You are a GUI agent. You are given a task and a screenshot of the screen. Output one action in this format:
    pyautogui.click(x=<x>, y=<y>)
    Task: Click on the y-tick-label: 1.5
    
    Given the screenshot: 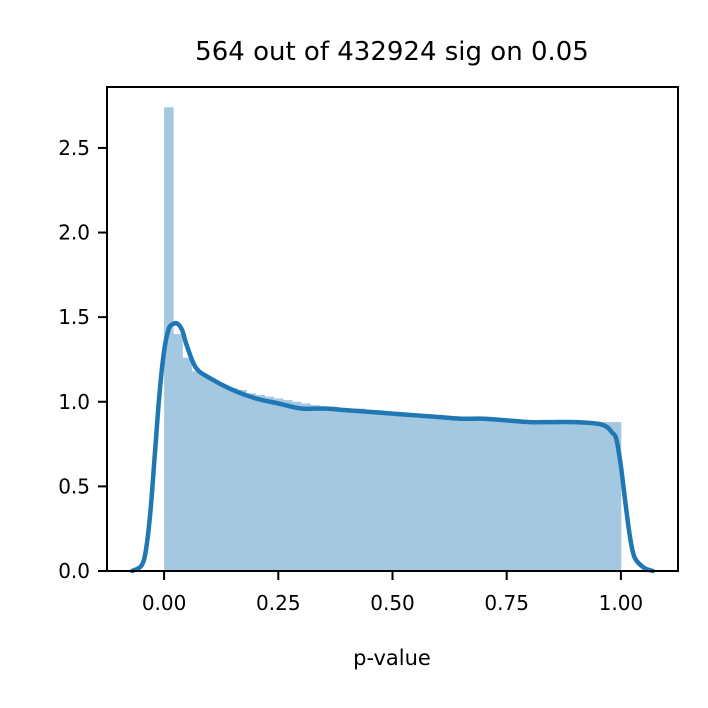 What is the action you would take?
    pyautogui.click(x=74, y=317)
    